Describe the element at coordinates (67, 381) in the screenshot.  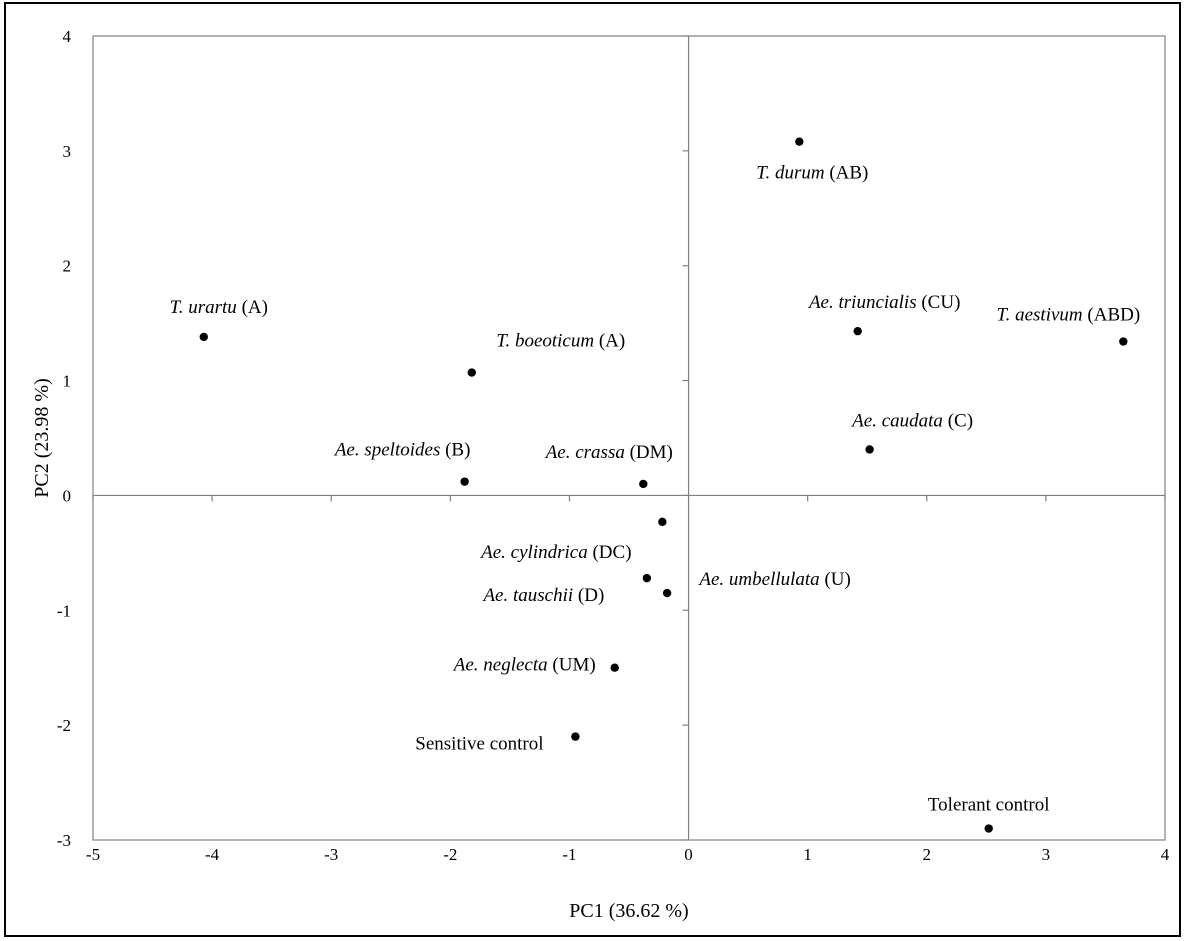
I see `y-tick-label: 1` at that location.